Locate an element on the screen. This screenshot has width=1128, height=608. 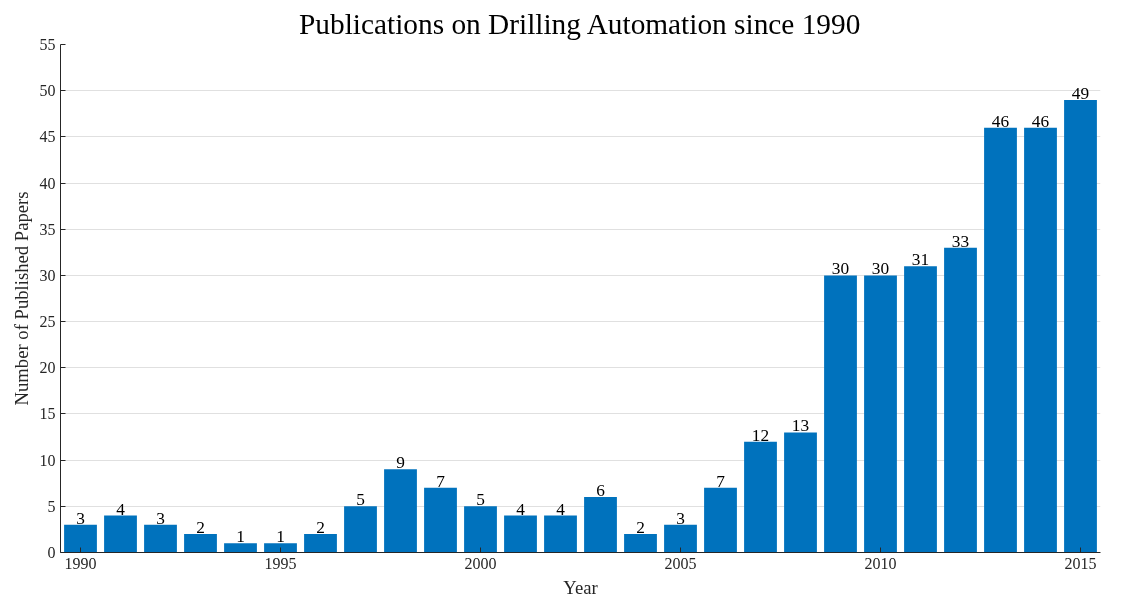
x-tick-label: 2010 is located at coordinates (880, 563).